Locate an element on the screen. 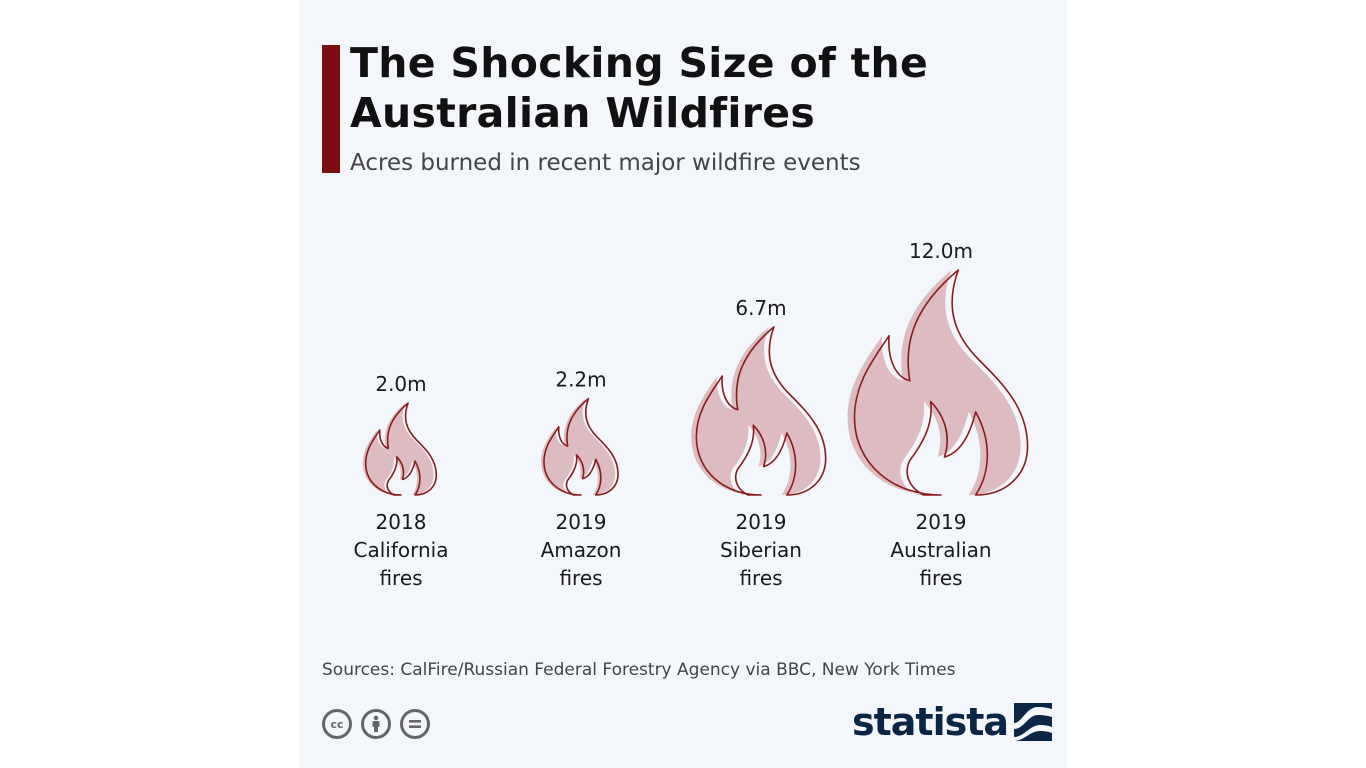 Image resolution: width=1366 pixels, height=768 pixels. brand-wordmark: statista is located at coordinates (930, 722).